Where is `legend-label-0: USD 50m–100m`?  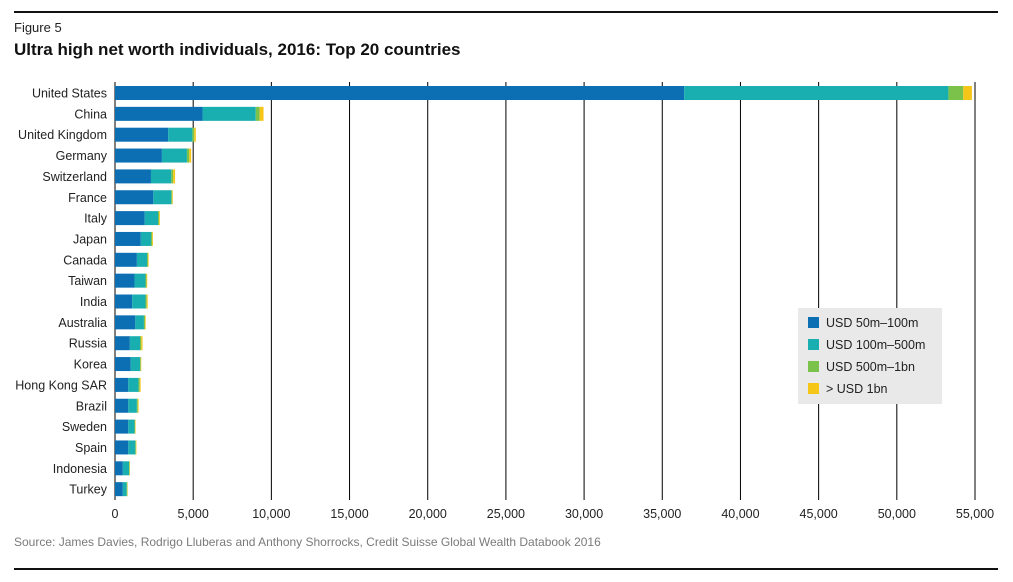 legend-label-0: USD 50m–100m is located at coordinates (872, 323).